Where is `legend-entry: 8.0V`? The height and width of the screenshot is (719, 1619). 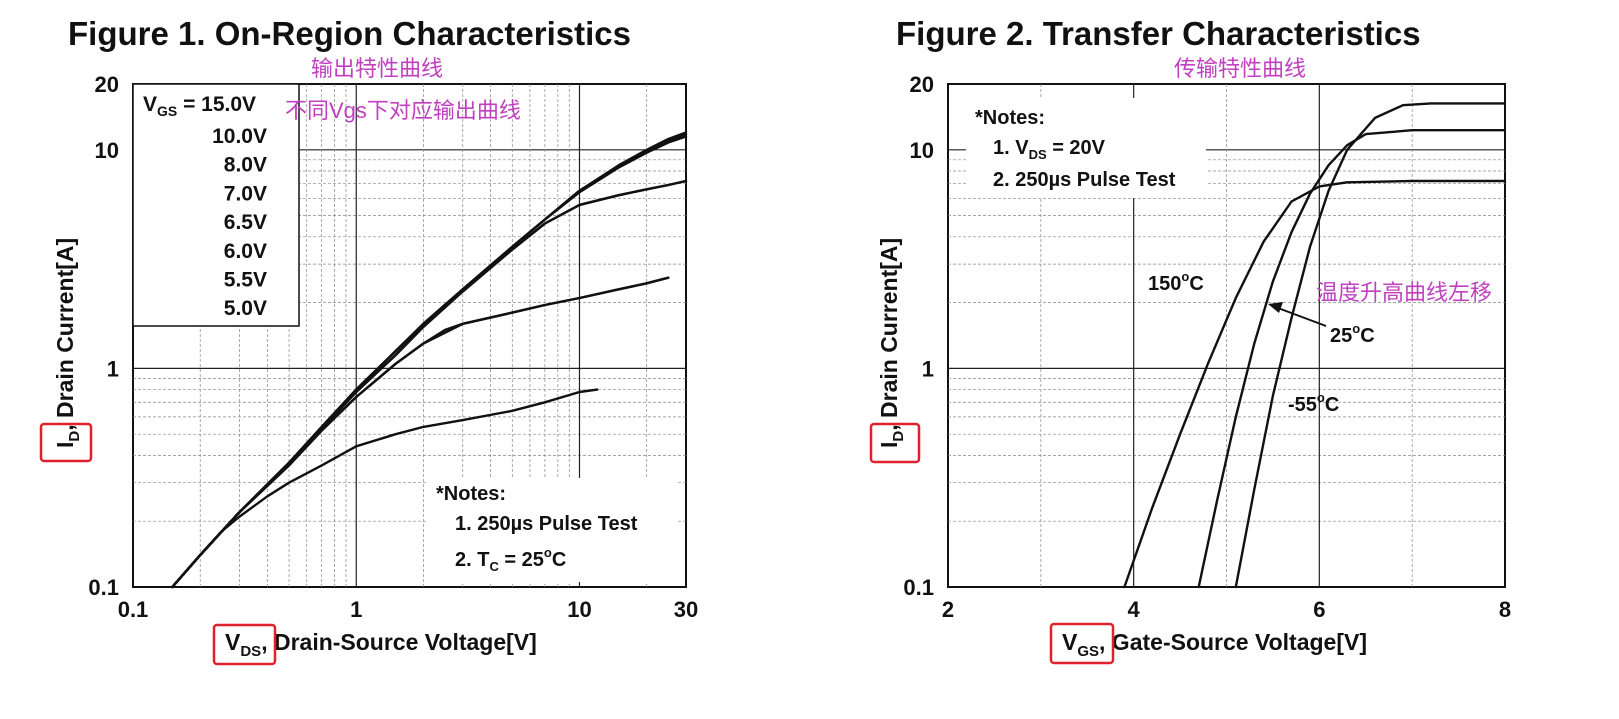 legend-entry: 8.0V is located at coordinates (245, 165).